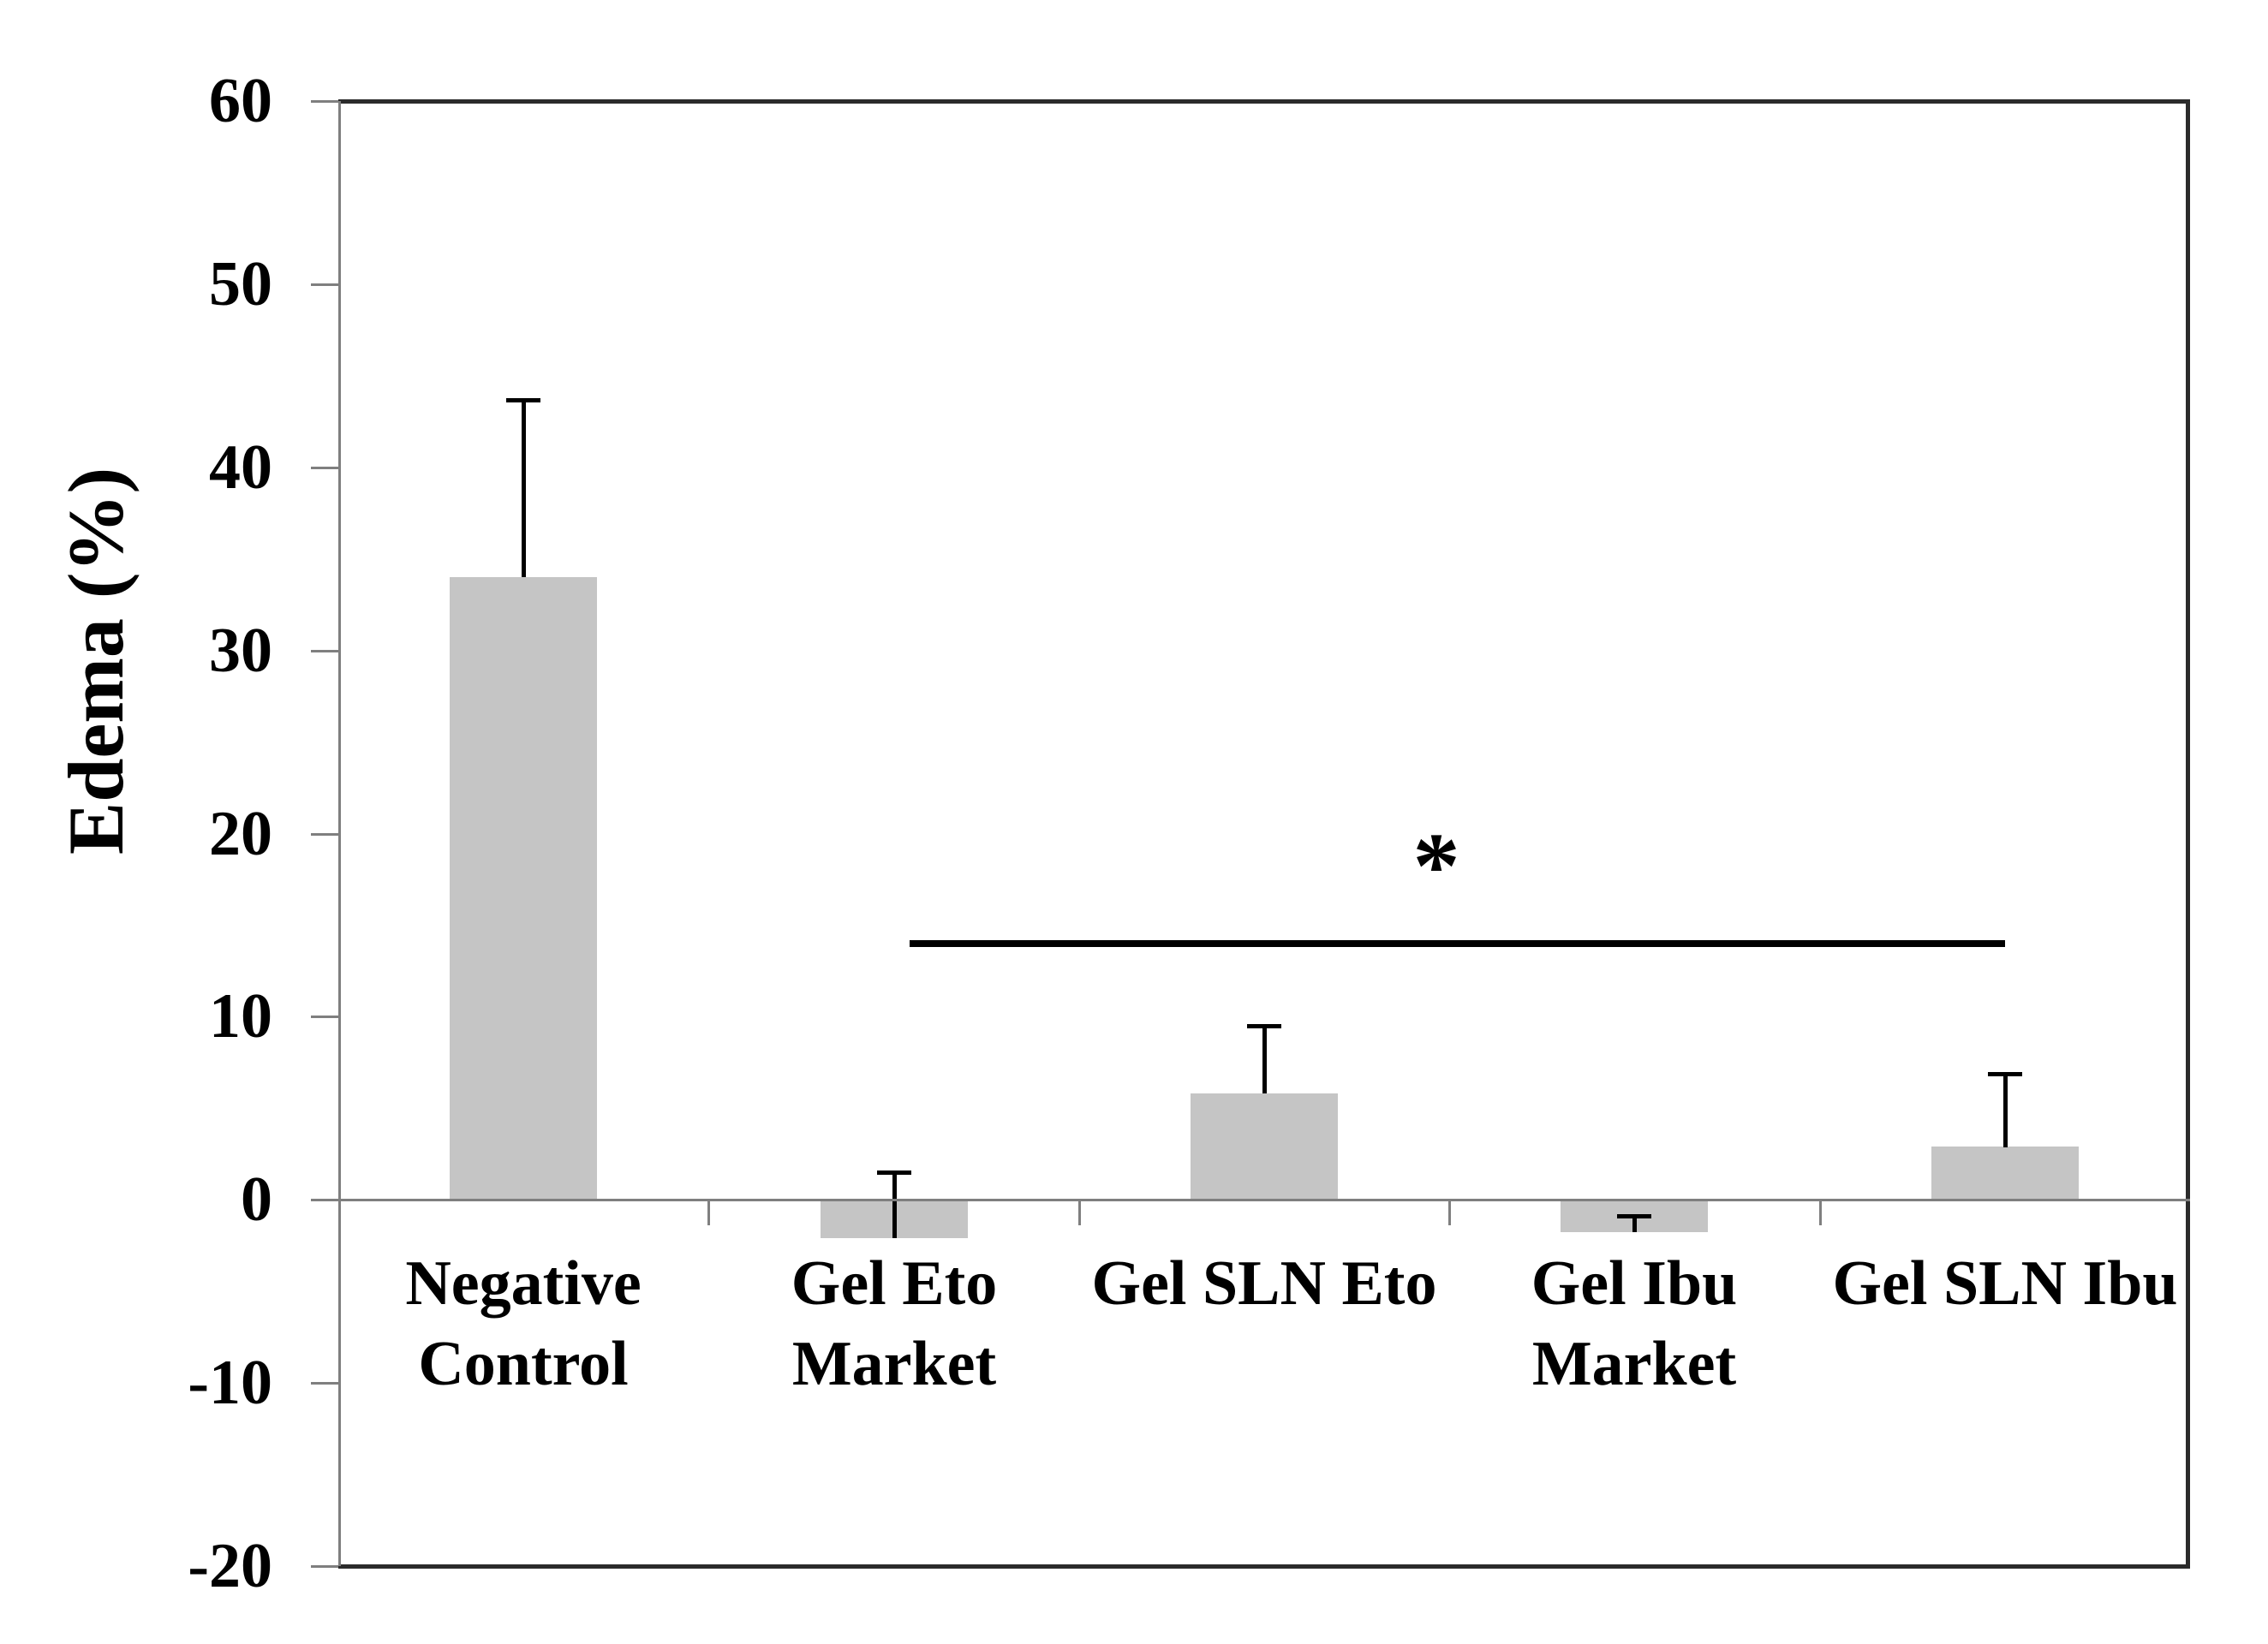 This screenshot has width=2268, height=1644. What do you see at coordinates (240, 467) in the screenshot?
I see `y-tick-label-40: 40` at bounding box center [240, 467].